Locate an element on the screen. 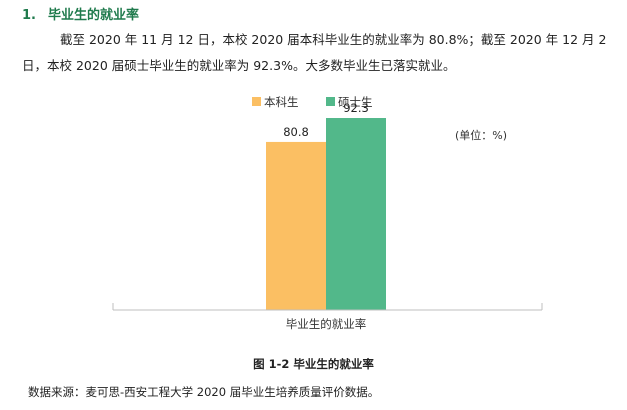 The image size is (627, 410). legend-label-undergrad: 本科生 is located at coordinates (281, 102).